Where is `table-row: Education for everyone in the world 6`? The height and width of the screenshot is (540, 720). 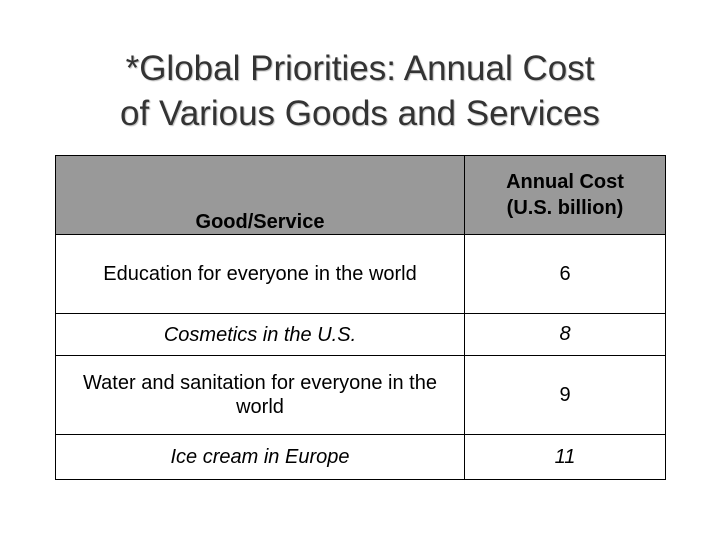 table-row: Education for everyone in the world 6 is located at coordinates (360, 274).